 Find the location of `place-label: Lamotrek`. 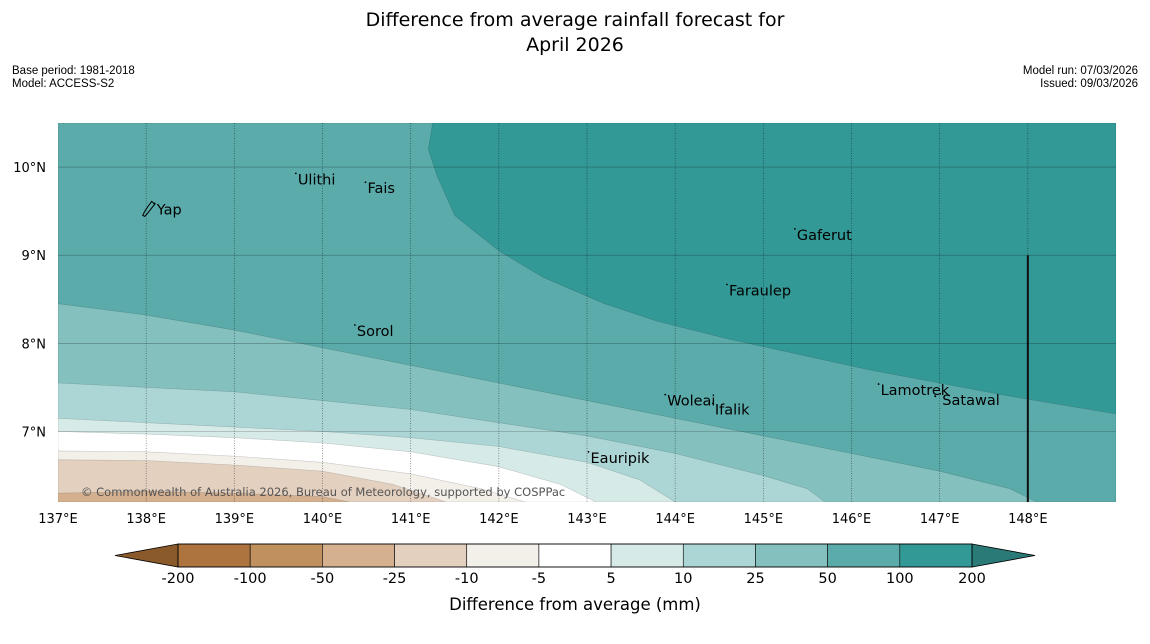

place-label: Lamotrek is located at coordinates (915, 391).